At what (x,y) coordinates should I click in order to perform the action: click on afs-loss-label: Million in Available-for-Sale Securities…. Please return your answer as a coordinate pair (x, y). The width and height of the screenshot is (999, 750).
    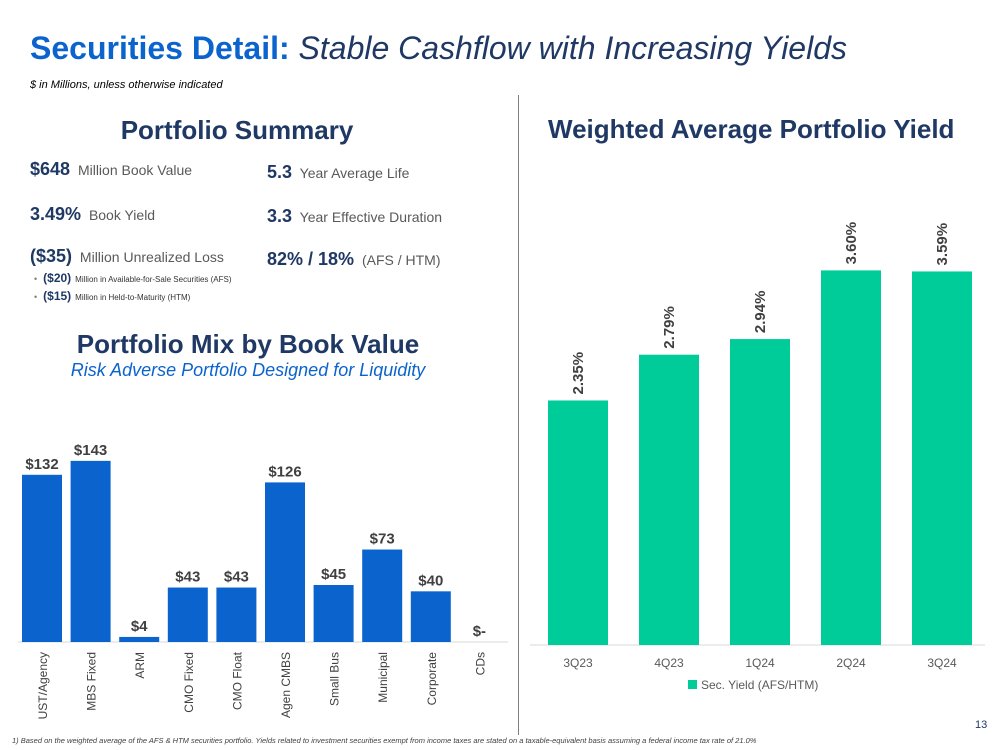
    Looking at the image, I should click on (153, 279).